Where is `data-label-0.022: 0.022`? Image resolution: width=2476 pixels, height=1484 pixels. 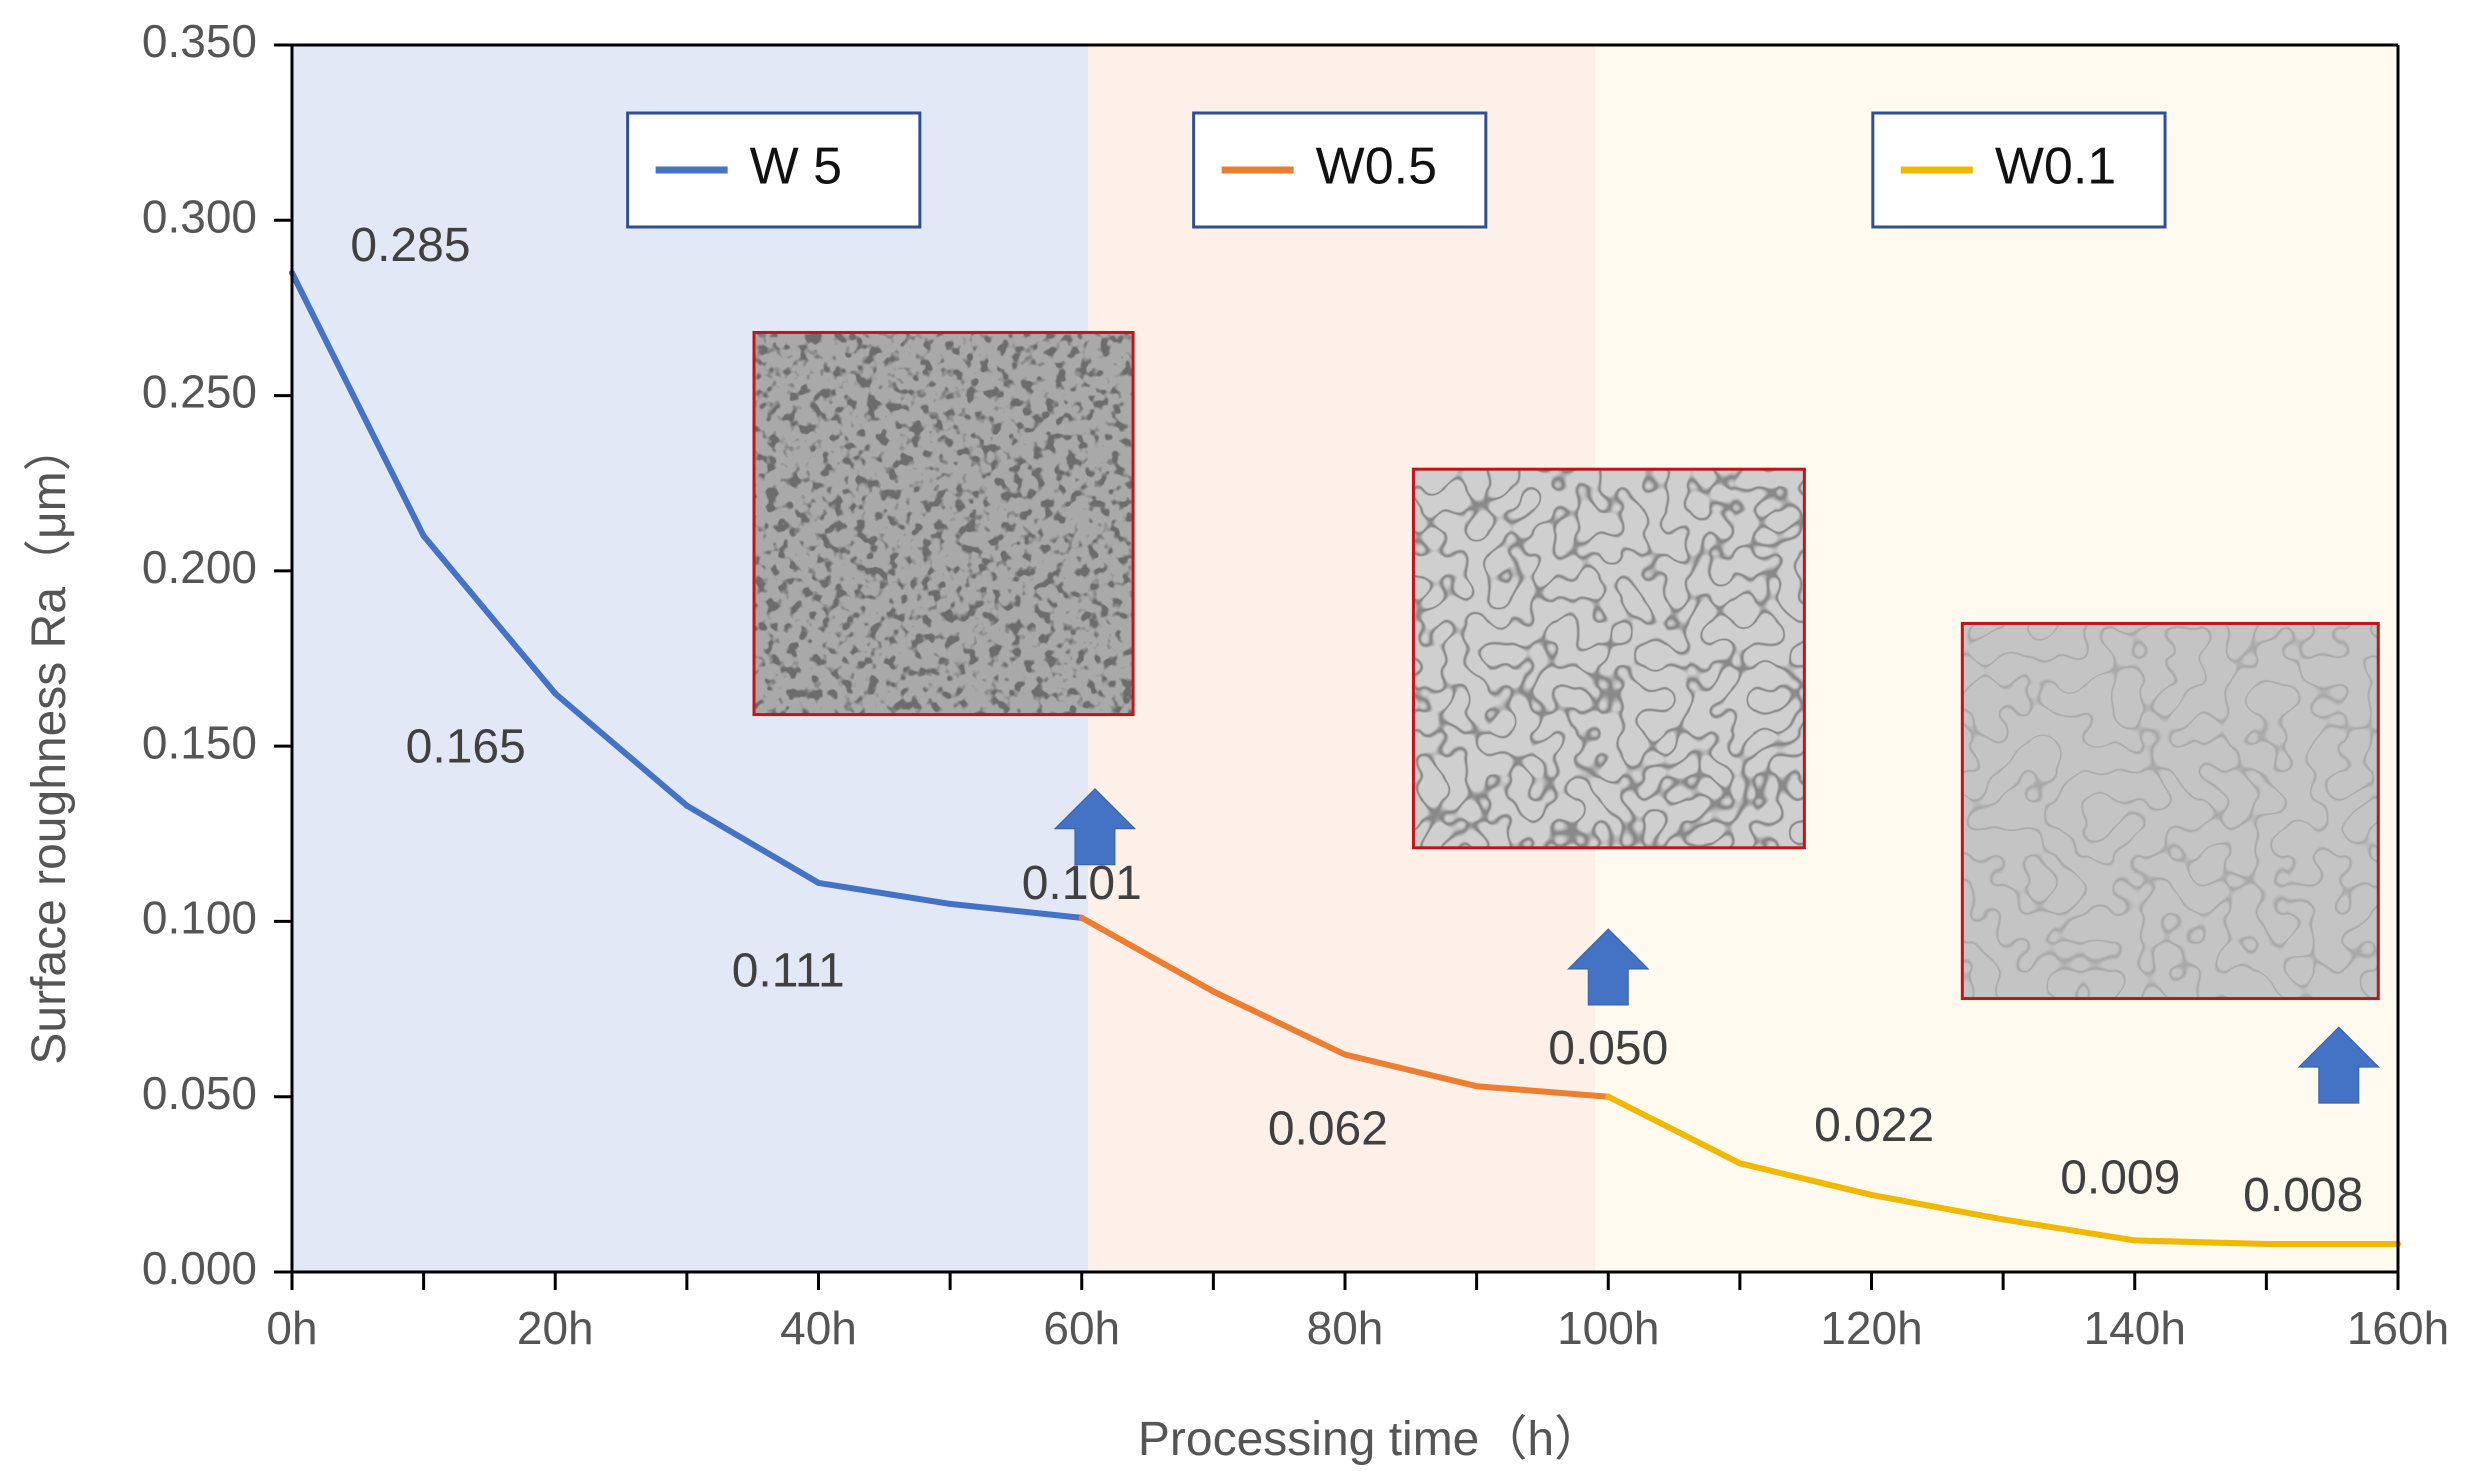
data-label-0.022: 0.022 is located at coordinates (1874, 1125).